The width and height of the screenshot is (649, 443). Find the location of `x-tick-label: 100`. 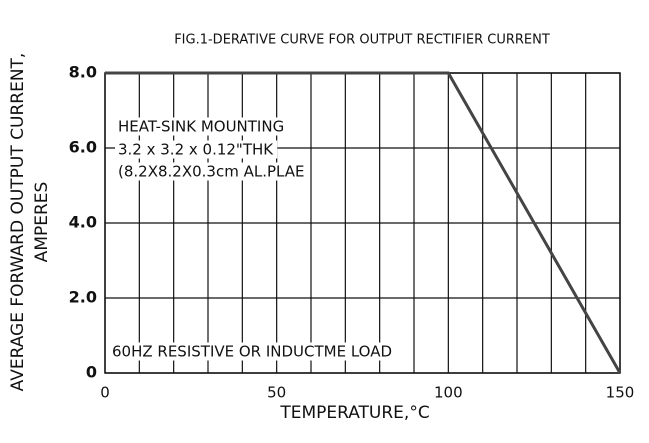

x-tick-label: 100 is located at coordinates (448, 393).